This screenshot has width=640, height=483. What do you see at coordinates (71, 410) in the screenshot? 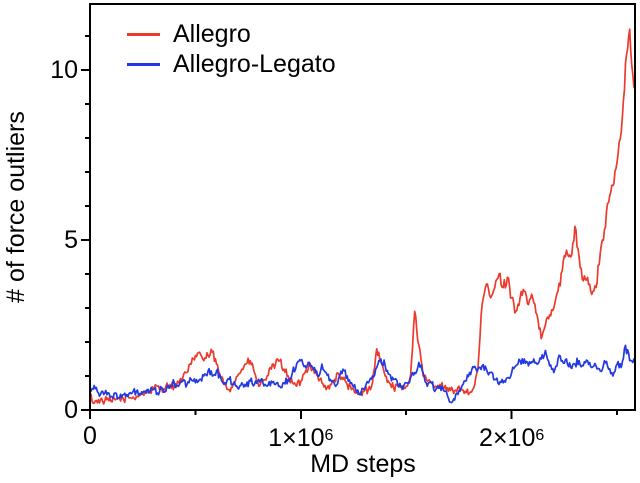
I see `y-tick-label: 0` at bounding box center [71, 410].